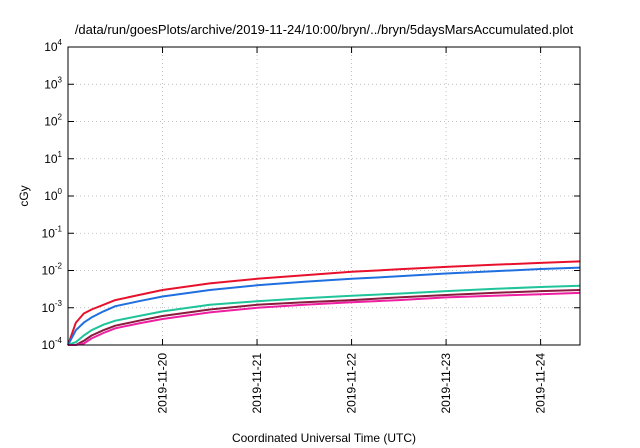 This screenshot has height=448, width=640. Describe the element at coordinates (53, 158) in the screenshot. I see `y-tick-label: 10¹` at that location.